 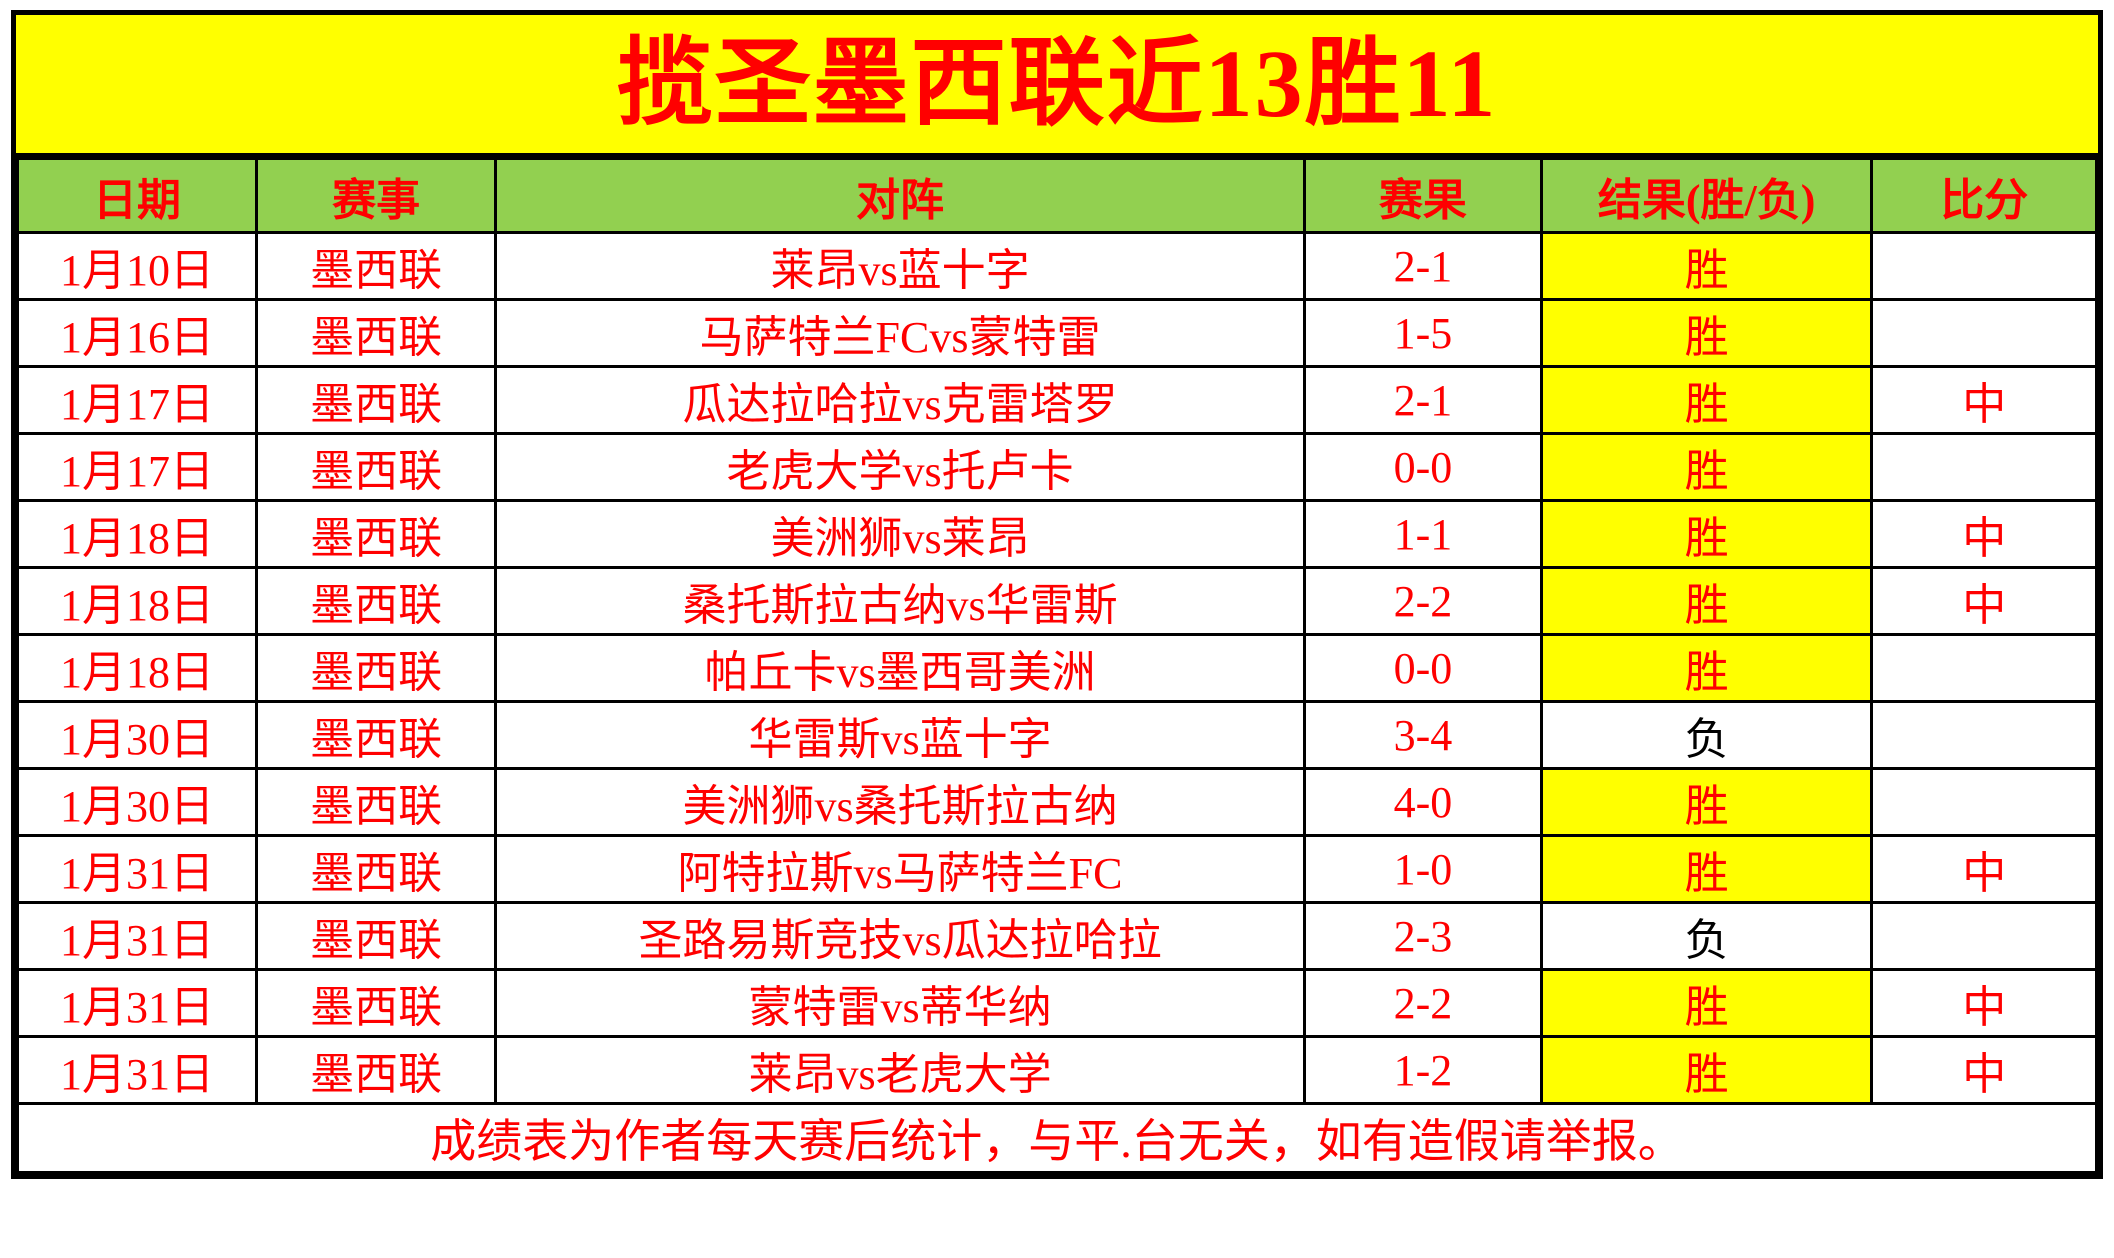 I want to click on title-banner: 揽圣墨西联近13胜11, so click(x=1057, y=86).